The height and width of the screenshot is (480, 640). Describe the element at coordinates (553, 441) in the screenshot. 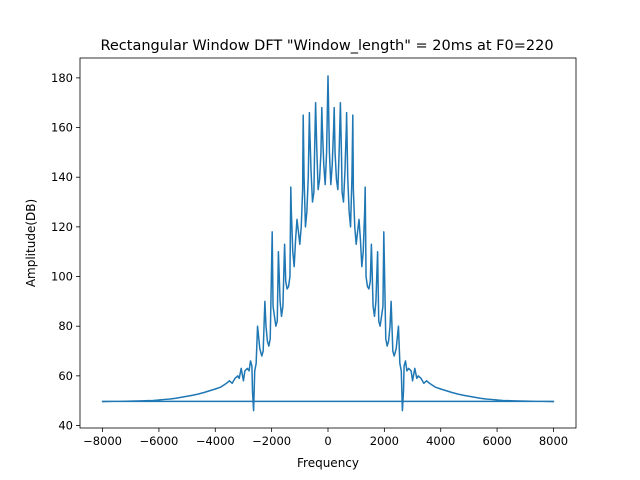

I see `x-tick-label: 8000` at that location.